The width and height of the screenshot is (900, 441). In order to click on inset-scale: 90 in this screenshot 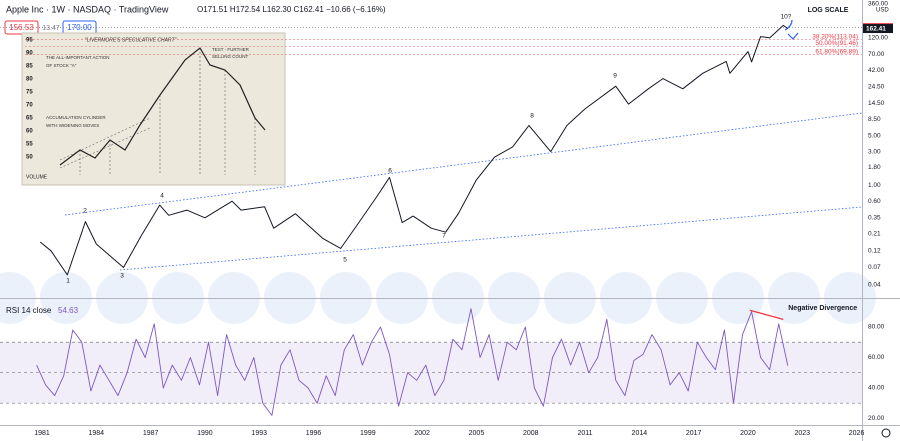, I will do `click(29, 54)`.